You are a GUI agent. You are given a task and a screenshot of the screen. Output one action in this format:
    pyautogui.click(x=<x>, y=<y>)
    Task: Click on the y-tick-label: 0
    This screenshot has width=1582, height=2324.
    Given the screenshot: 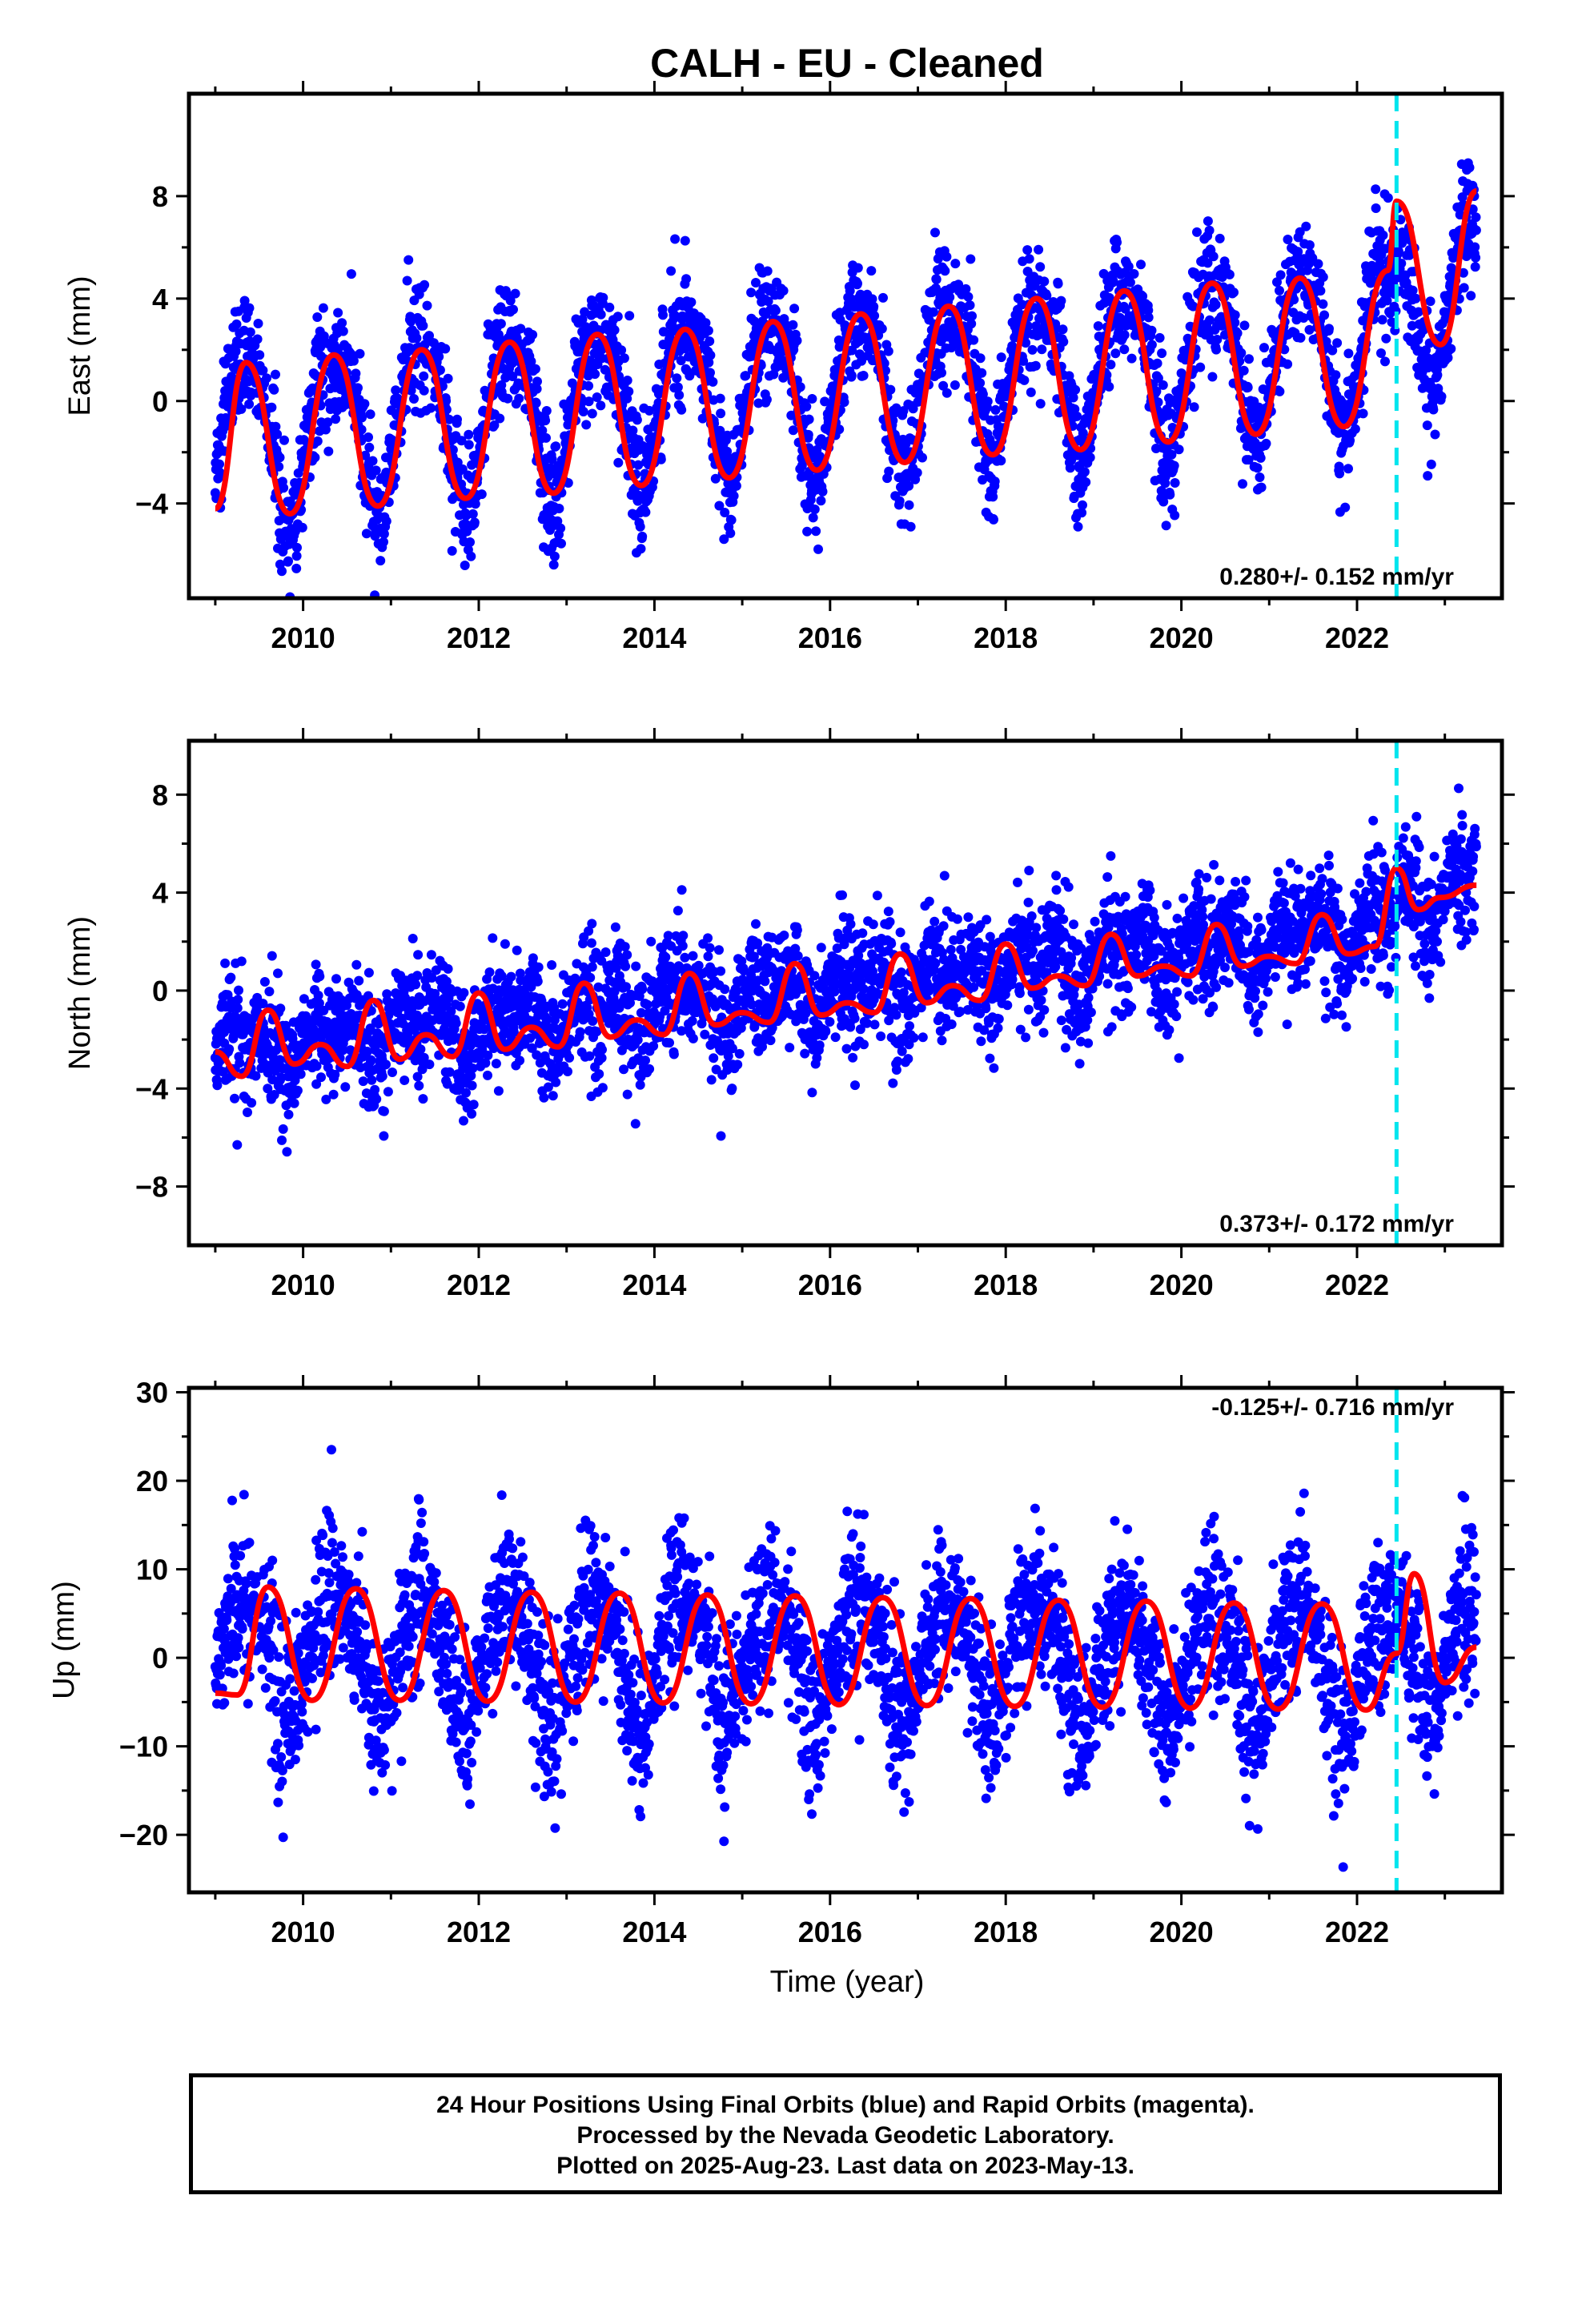 What is the action you would take?
    pyautogui.click(x=160, y=401)
    